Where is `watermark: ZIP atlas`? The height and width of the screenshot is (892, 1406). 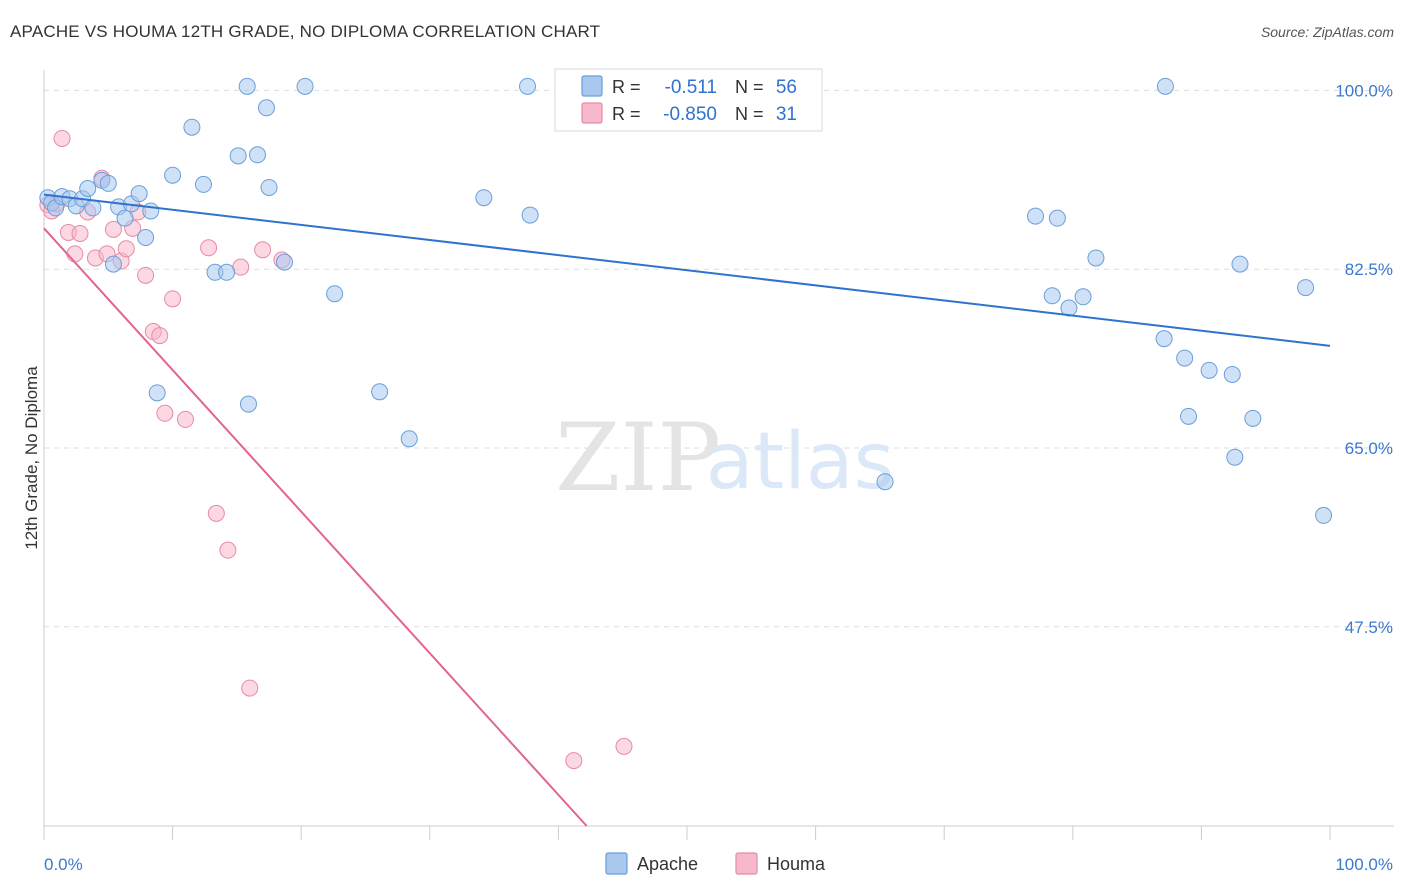
watermark: ZIP atlas is located at coordinates (724, 458).